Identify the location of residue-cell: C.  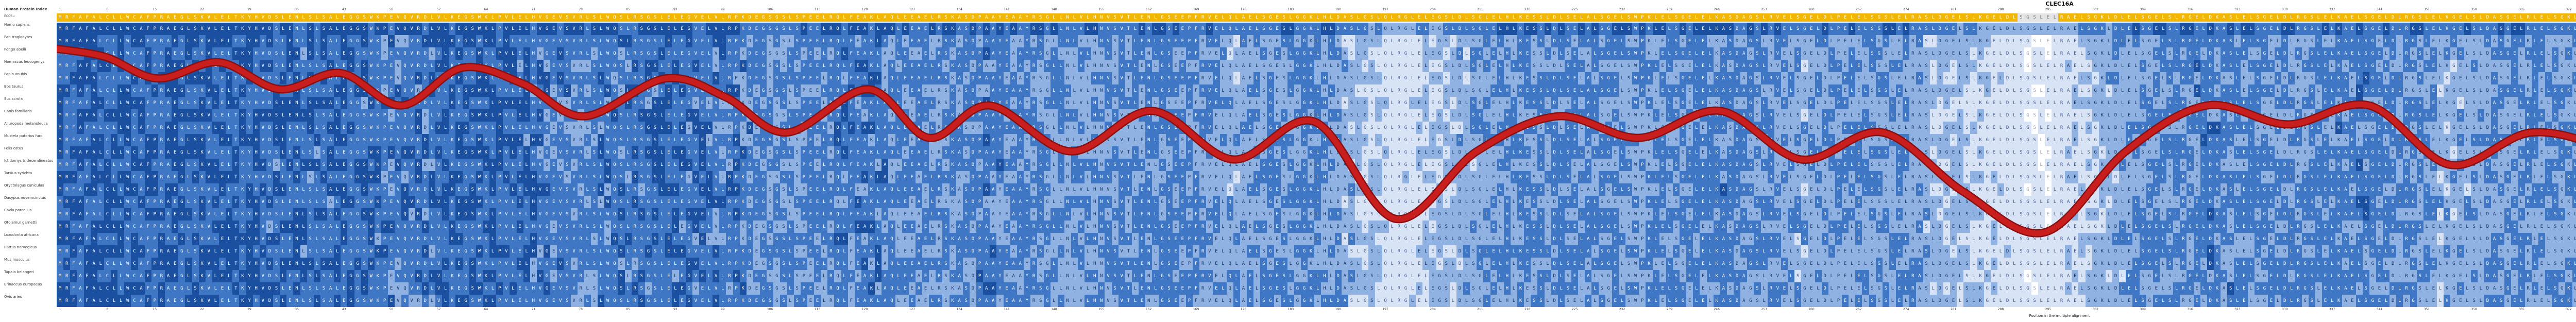
(135, 29).